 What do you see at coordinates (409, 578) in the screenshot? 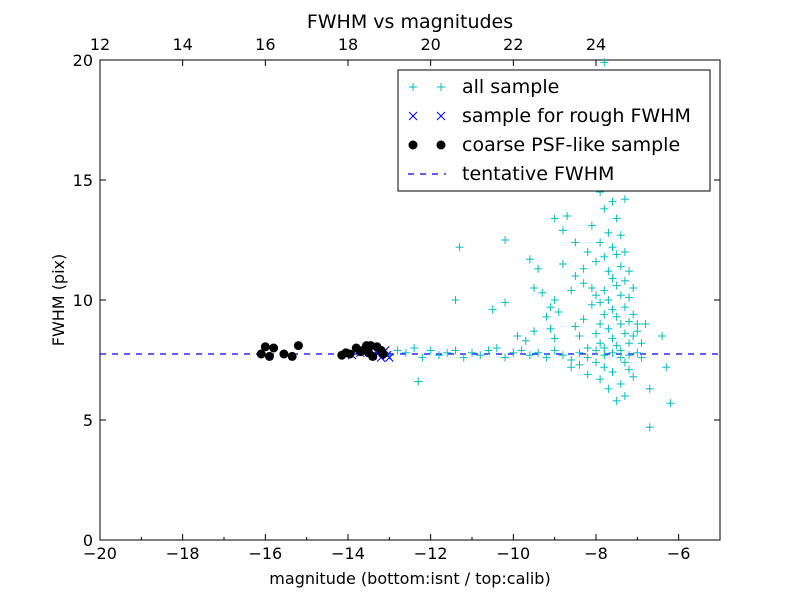
I see `x-axis-label: magnitude (bottom:isnt / top:calib)` at bounding box center [409, 578].